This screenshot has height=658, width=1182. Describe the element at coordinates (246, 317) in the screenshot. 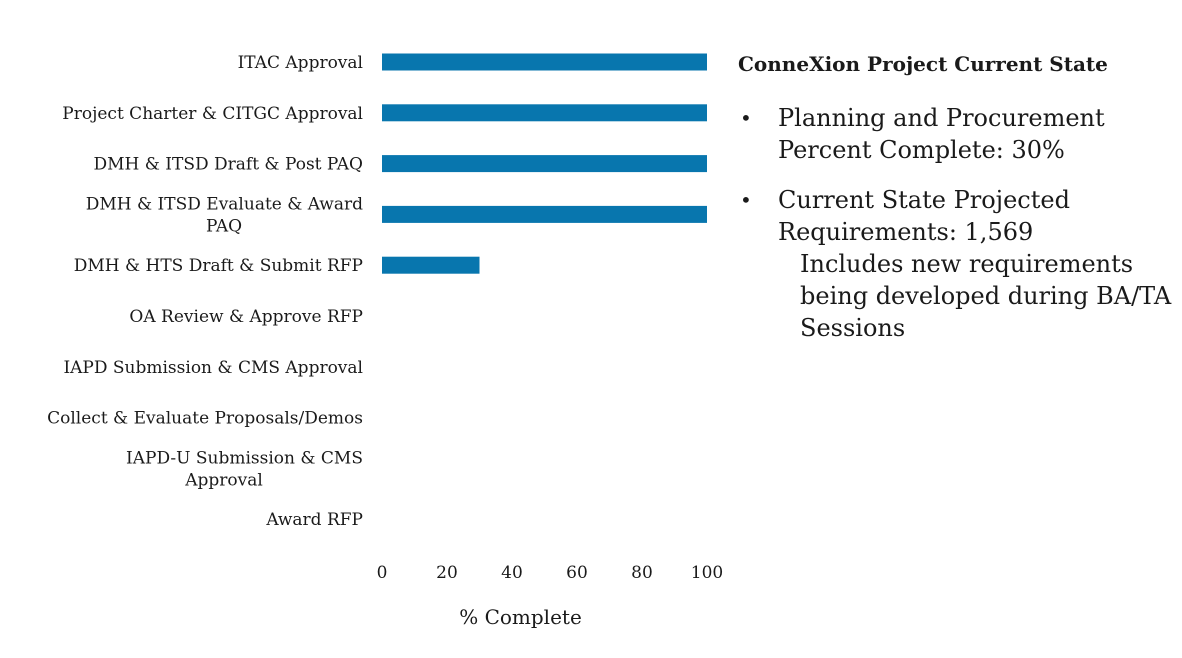

I see `category-label: OA Review & Approve RFP` at that location.